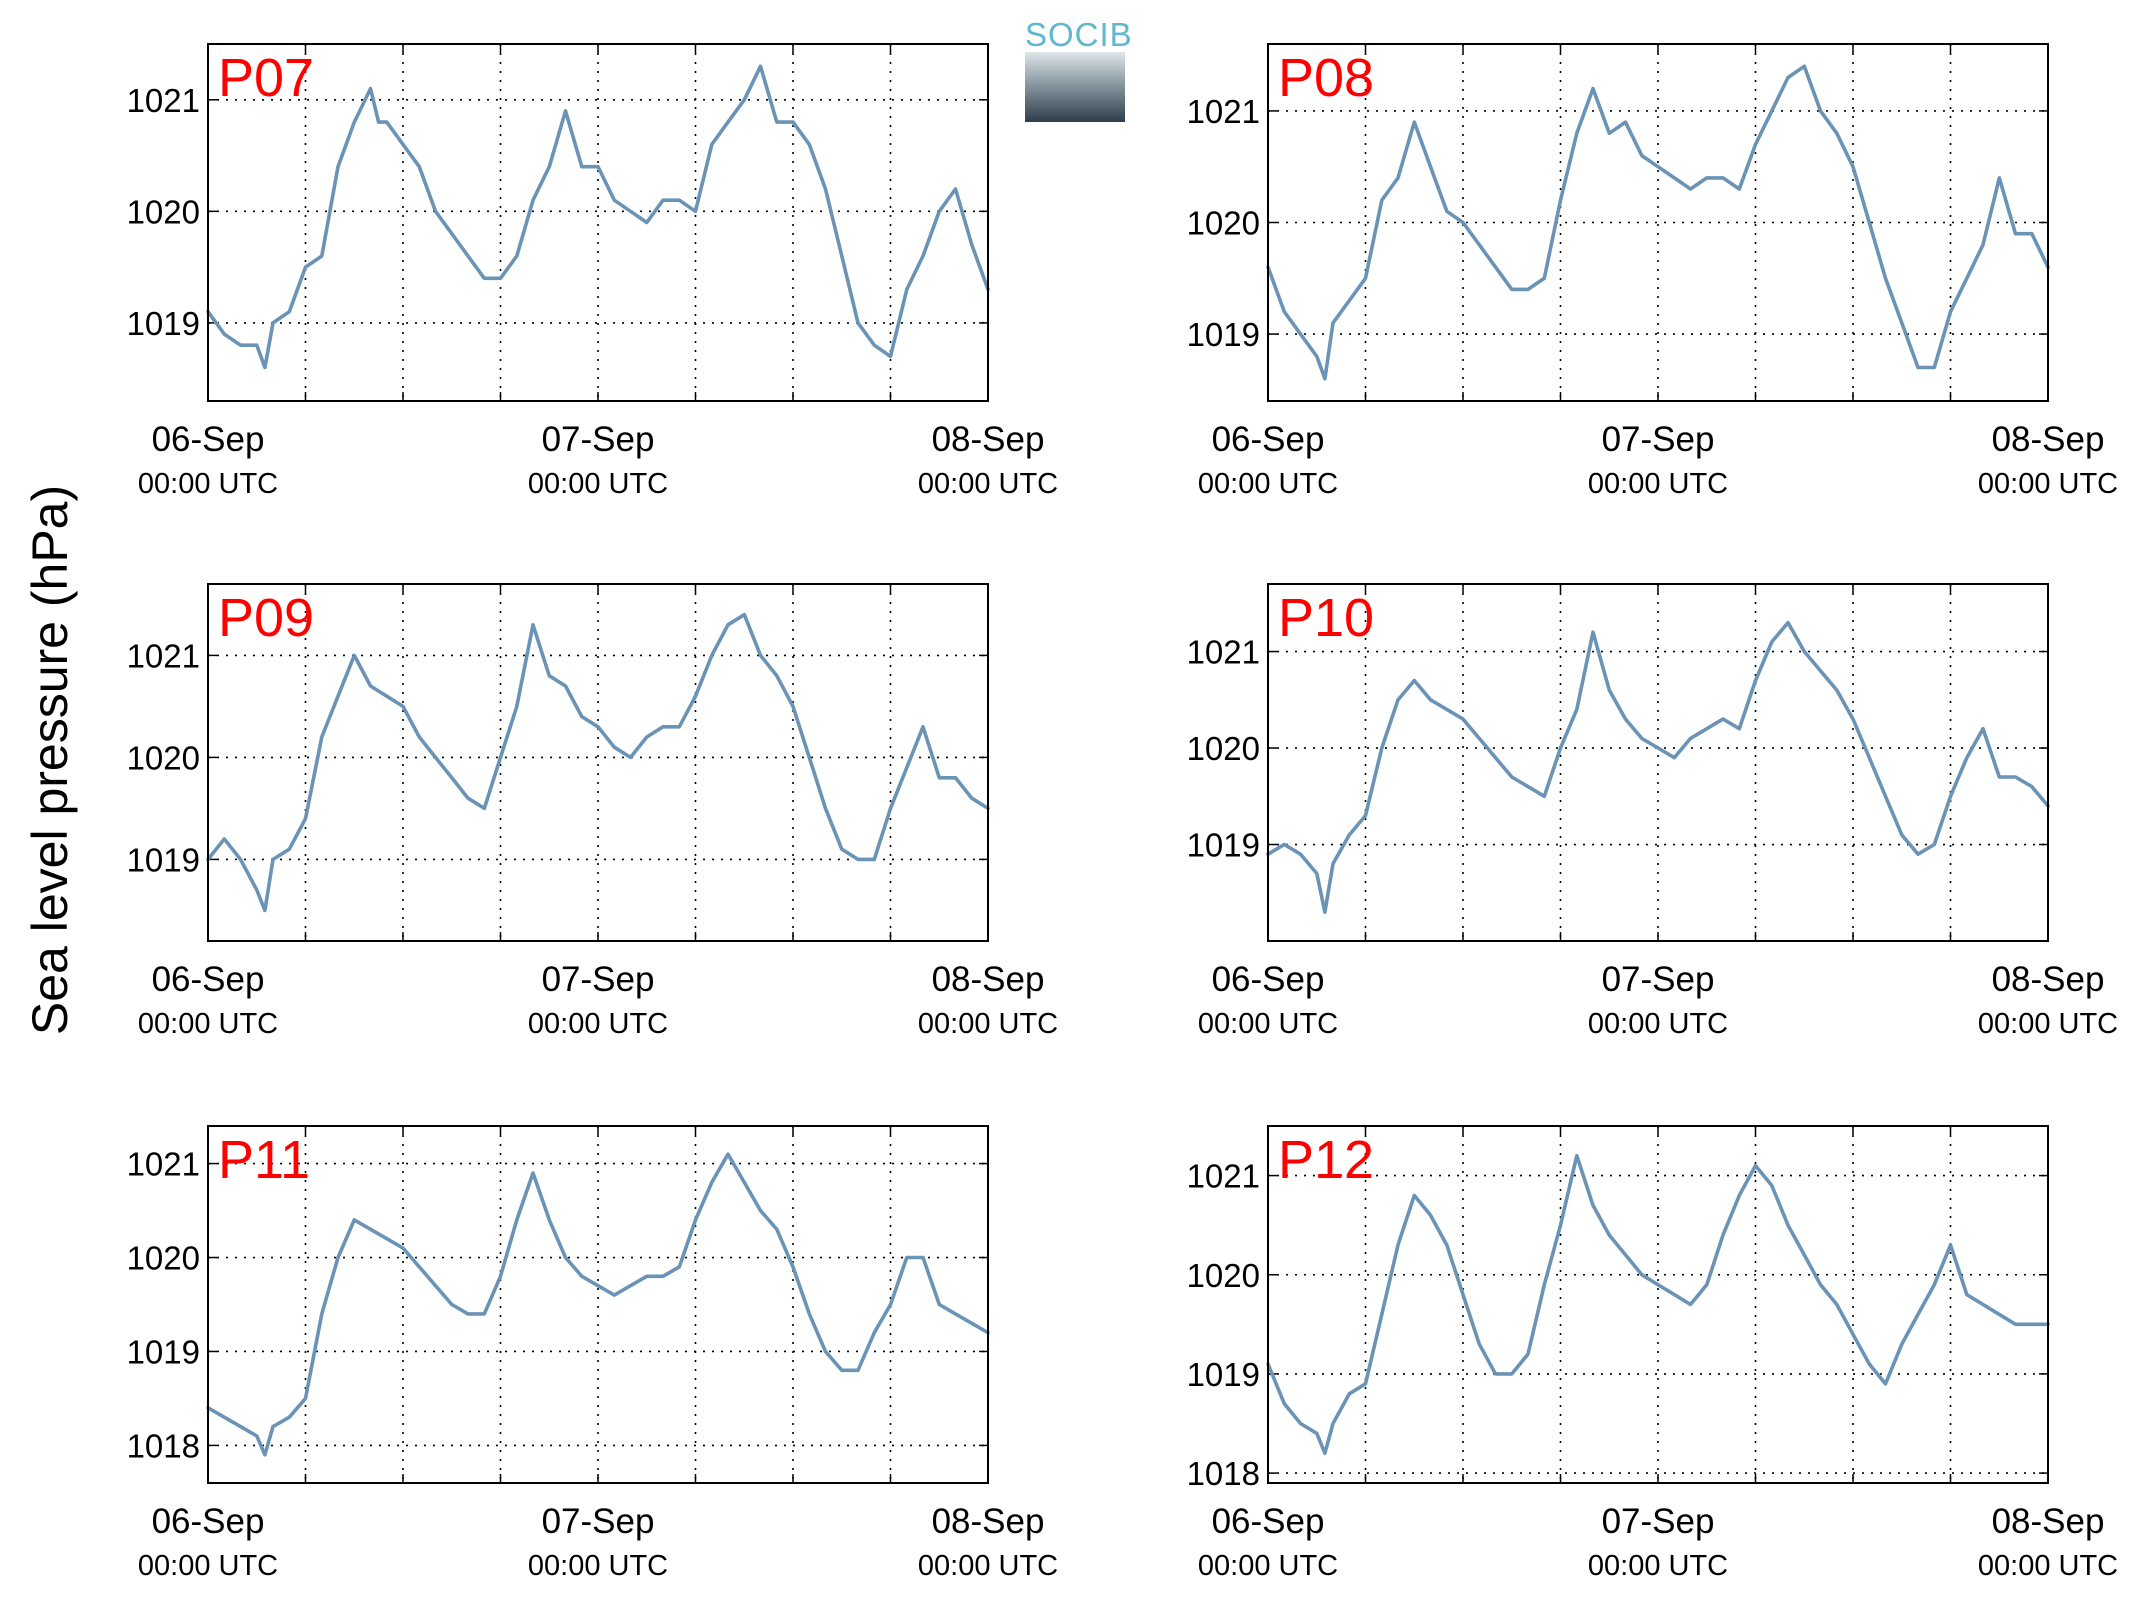  Describe the element at coordinates (266, 78) in the screenshot. I see `station-label: P07` at that location.